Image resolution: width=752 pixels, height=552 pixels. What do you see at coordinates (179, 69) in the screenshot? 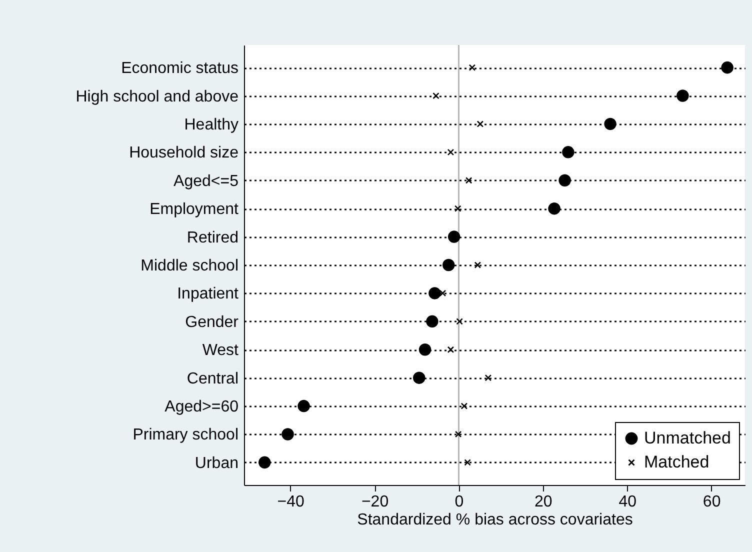
I see `y-tick-label: Economic status` at bounding box center [179, 69].